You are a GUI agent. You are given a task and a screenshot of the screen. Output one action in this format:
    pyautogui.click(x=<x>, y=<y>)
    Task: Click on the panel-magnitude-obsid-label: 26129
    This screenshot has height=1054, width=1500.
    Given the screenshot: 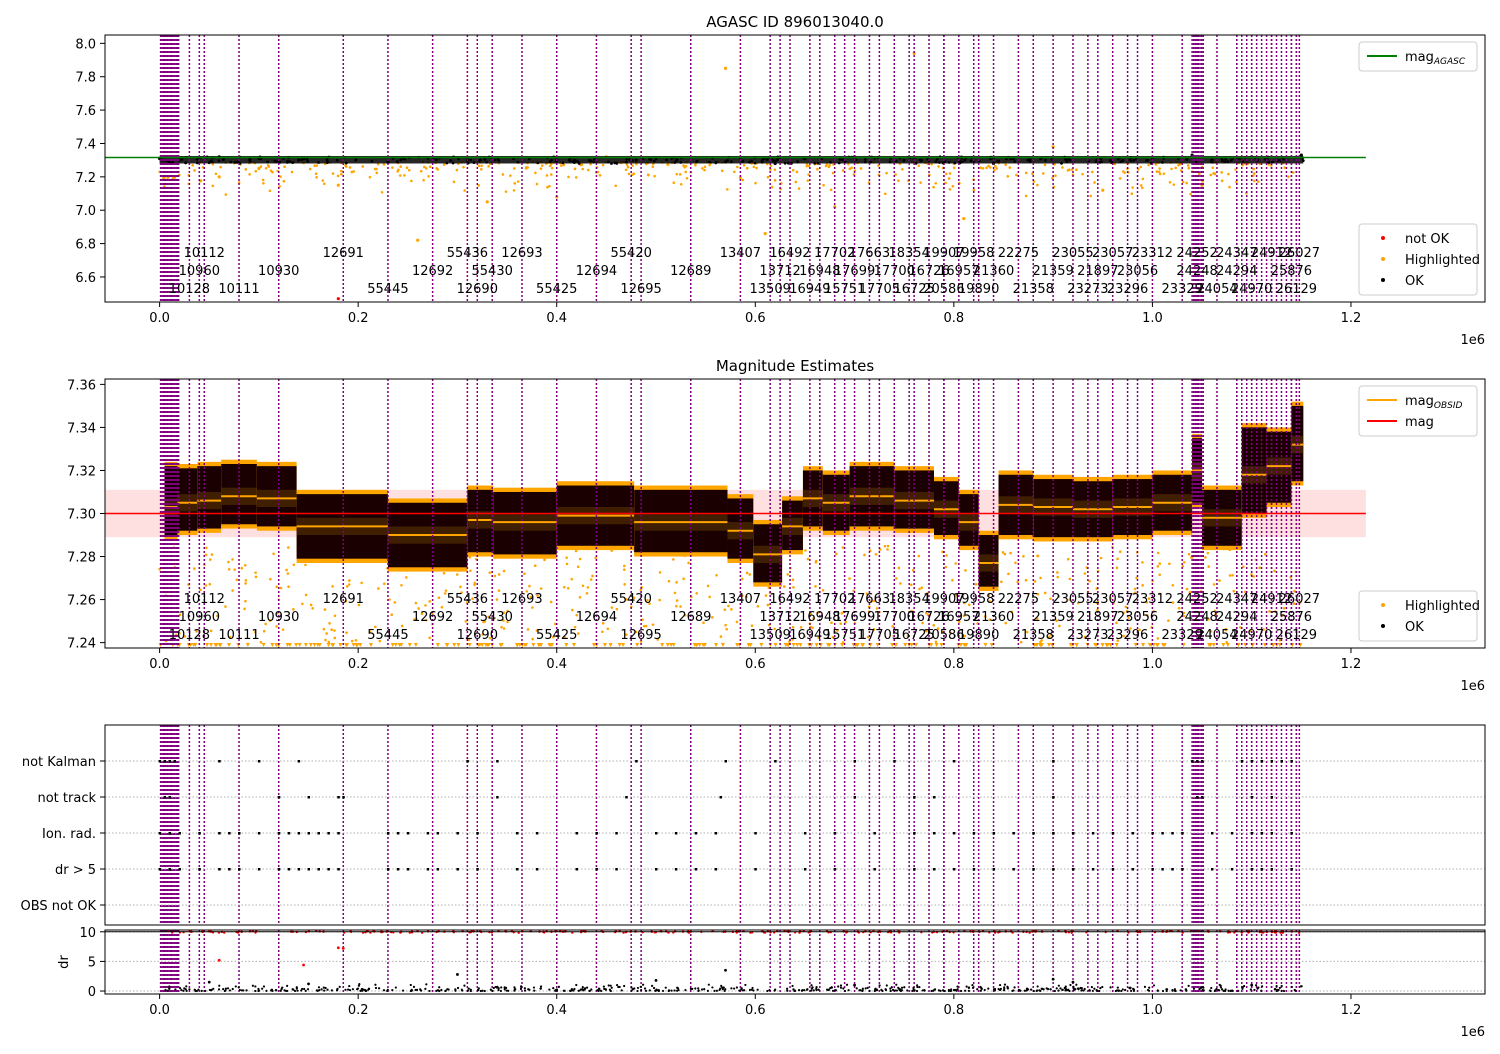 What is the action you would take?
    pyautogui.click(x=1296, y=635)
    